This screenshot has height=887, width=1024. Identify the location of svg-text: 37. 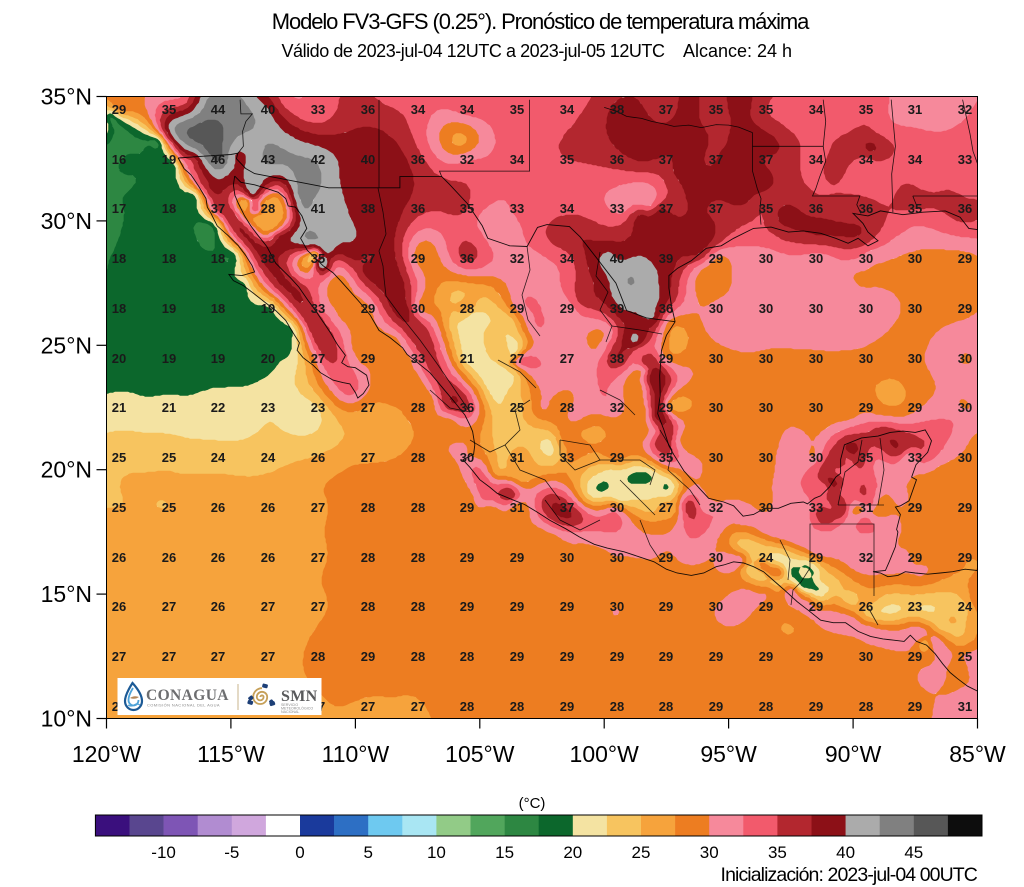
(368, 258).